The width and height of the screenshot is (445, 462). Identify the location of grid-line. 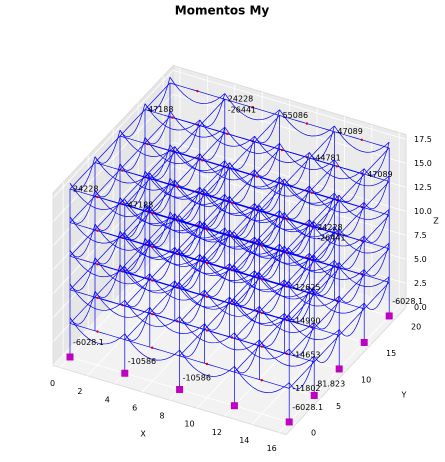
(290, 200).